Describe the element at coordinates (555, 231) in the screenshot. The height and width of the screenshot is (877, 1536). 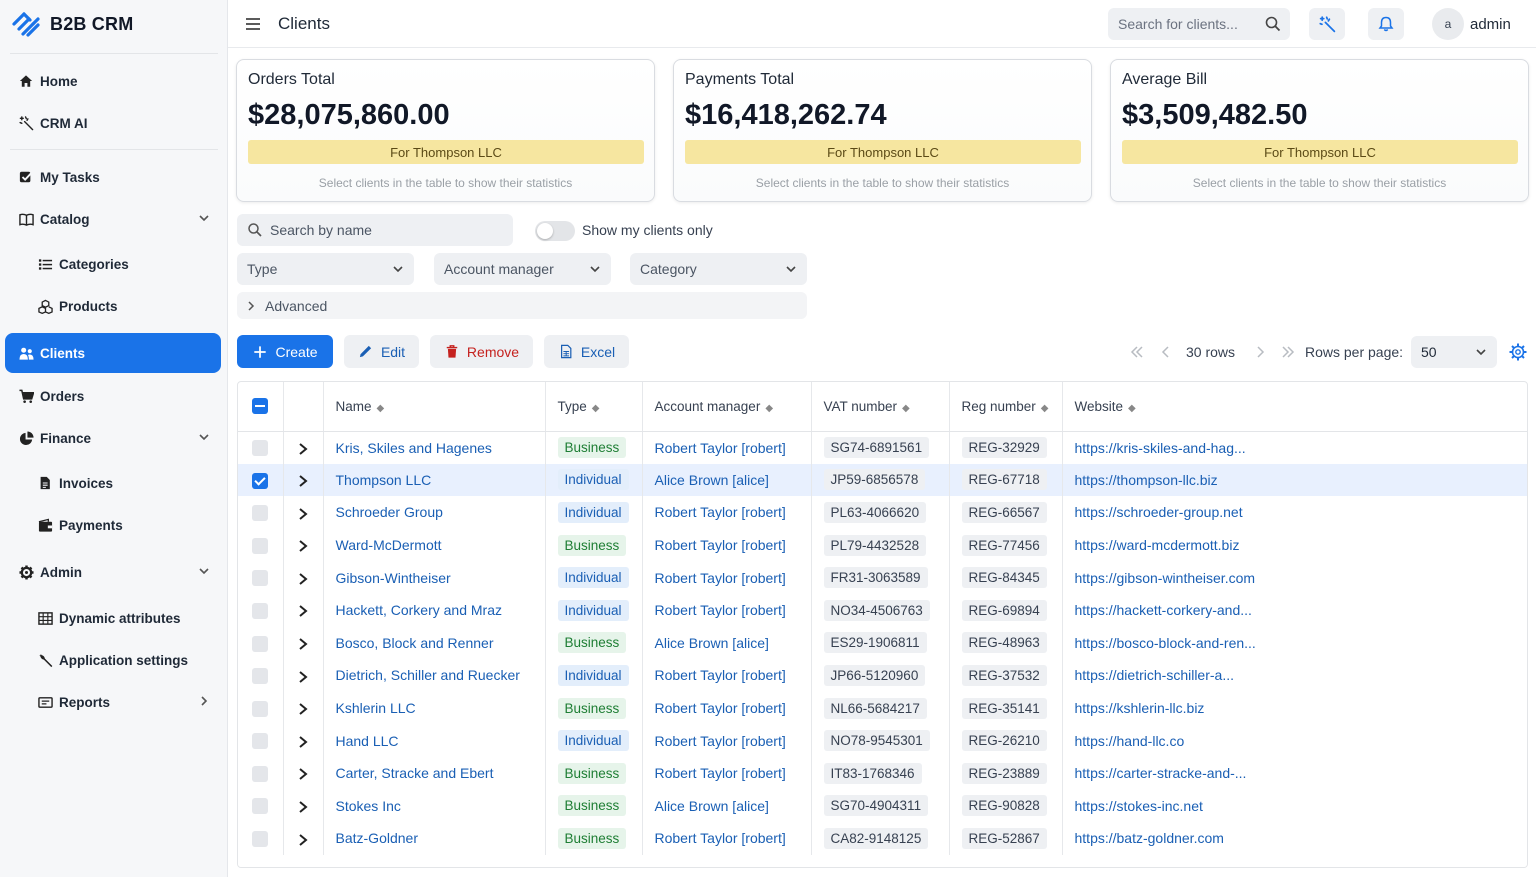
I see `my-clients-toggle` at that location.